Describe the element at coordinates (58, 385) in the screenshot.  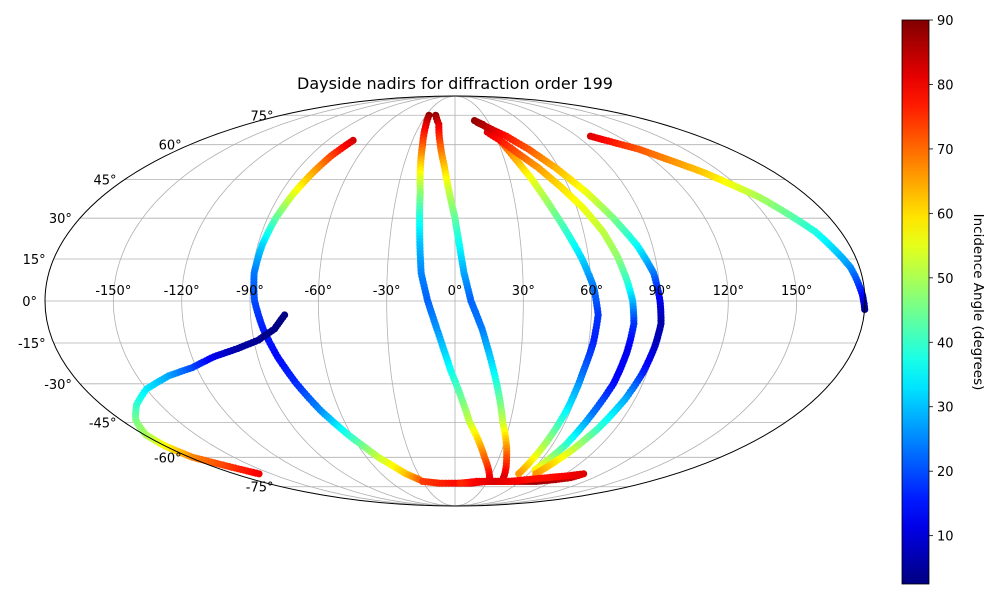
I see `y-tick-label: -30°` at that location.